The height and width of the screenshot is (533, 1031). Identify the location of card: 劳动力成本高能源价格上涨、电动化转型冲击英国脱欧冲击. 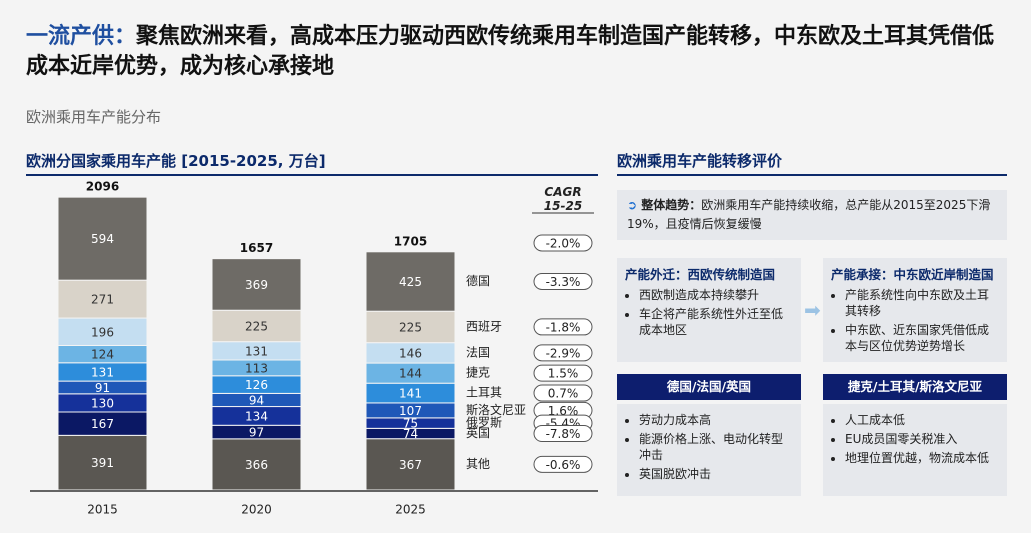
(709, 450).